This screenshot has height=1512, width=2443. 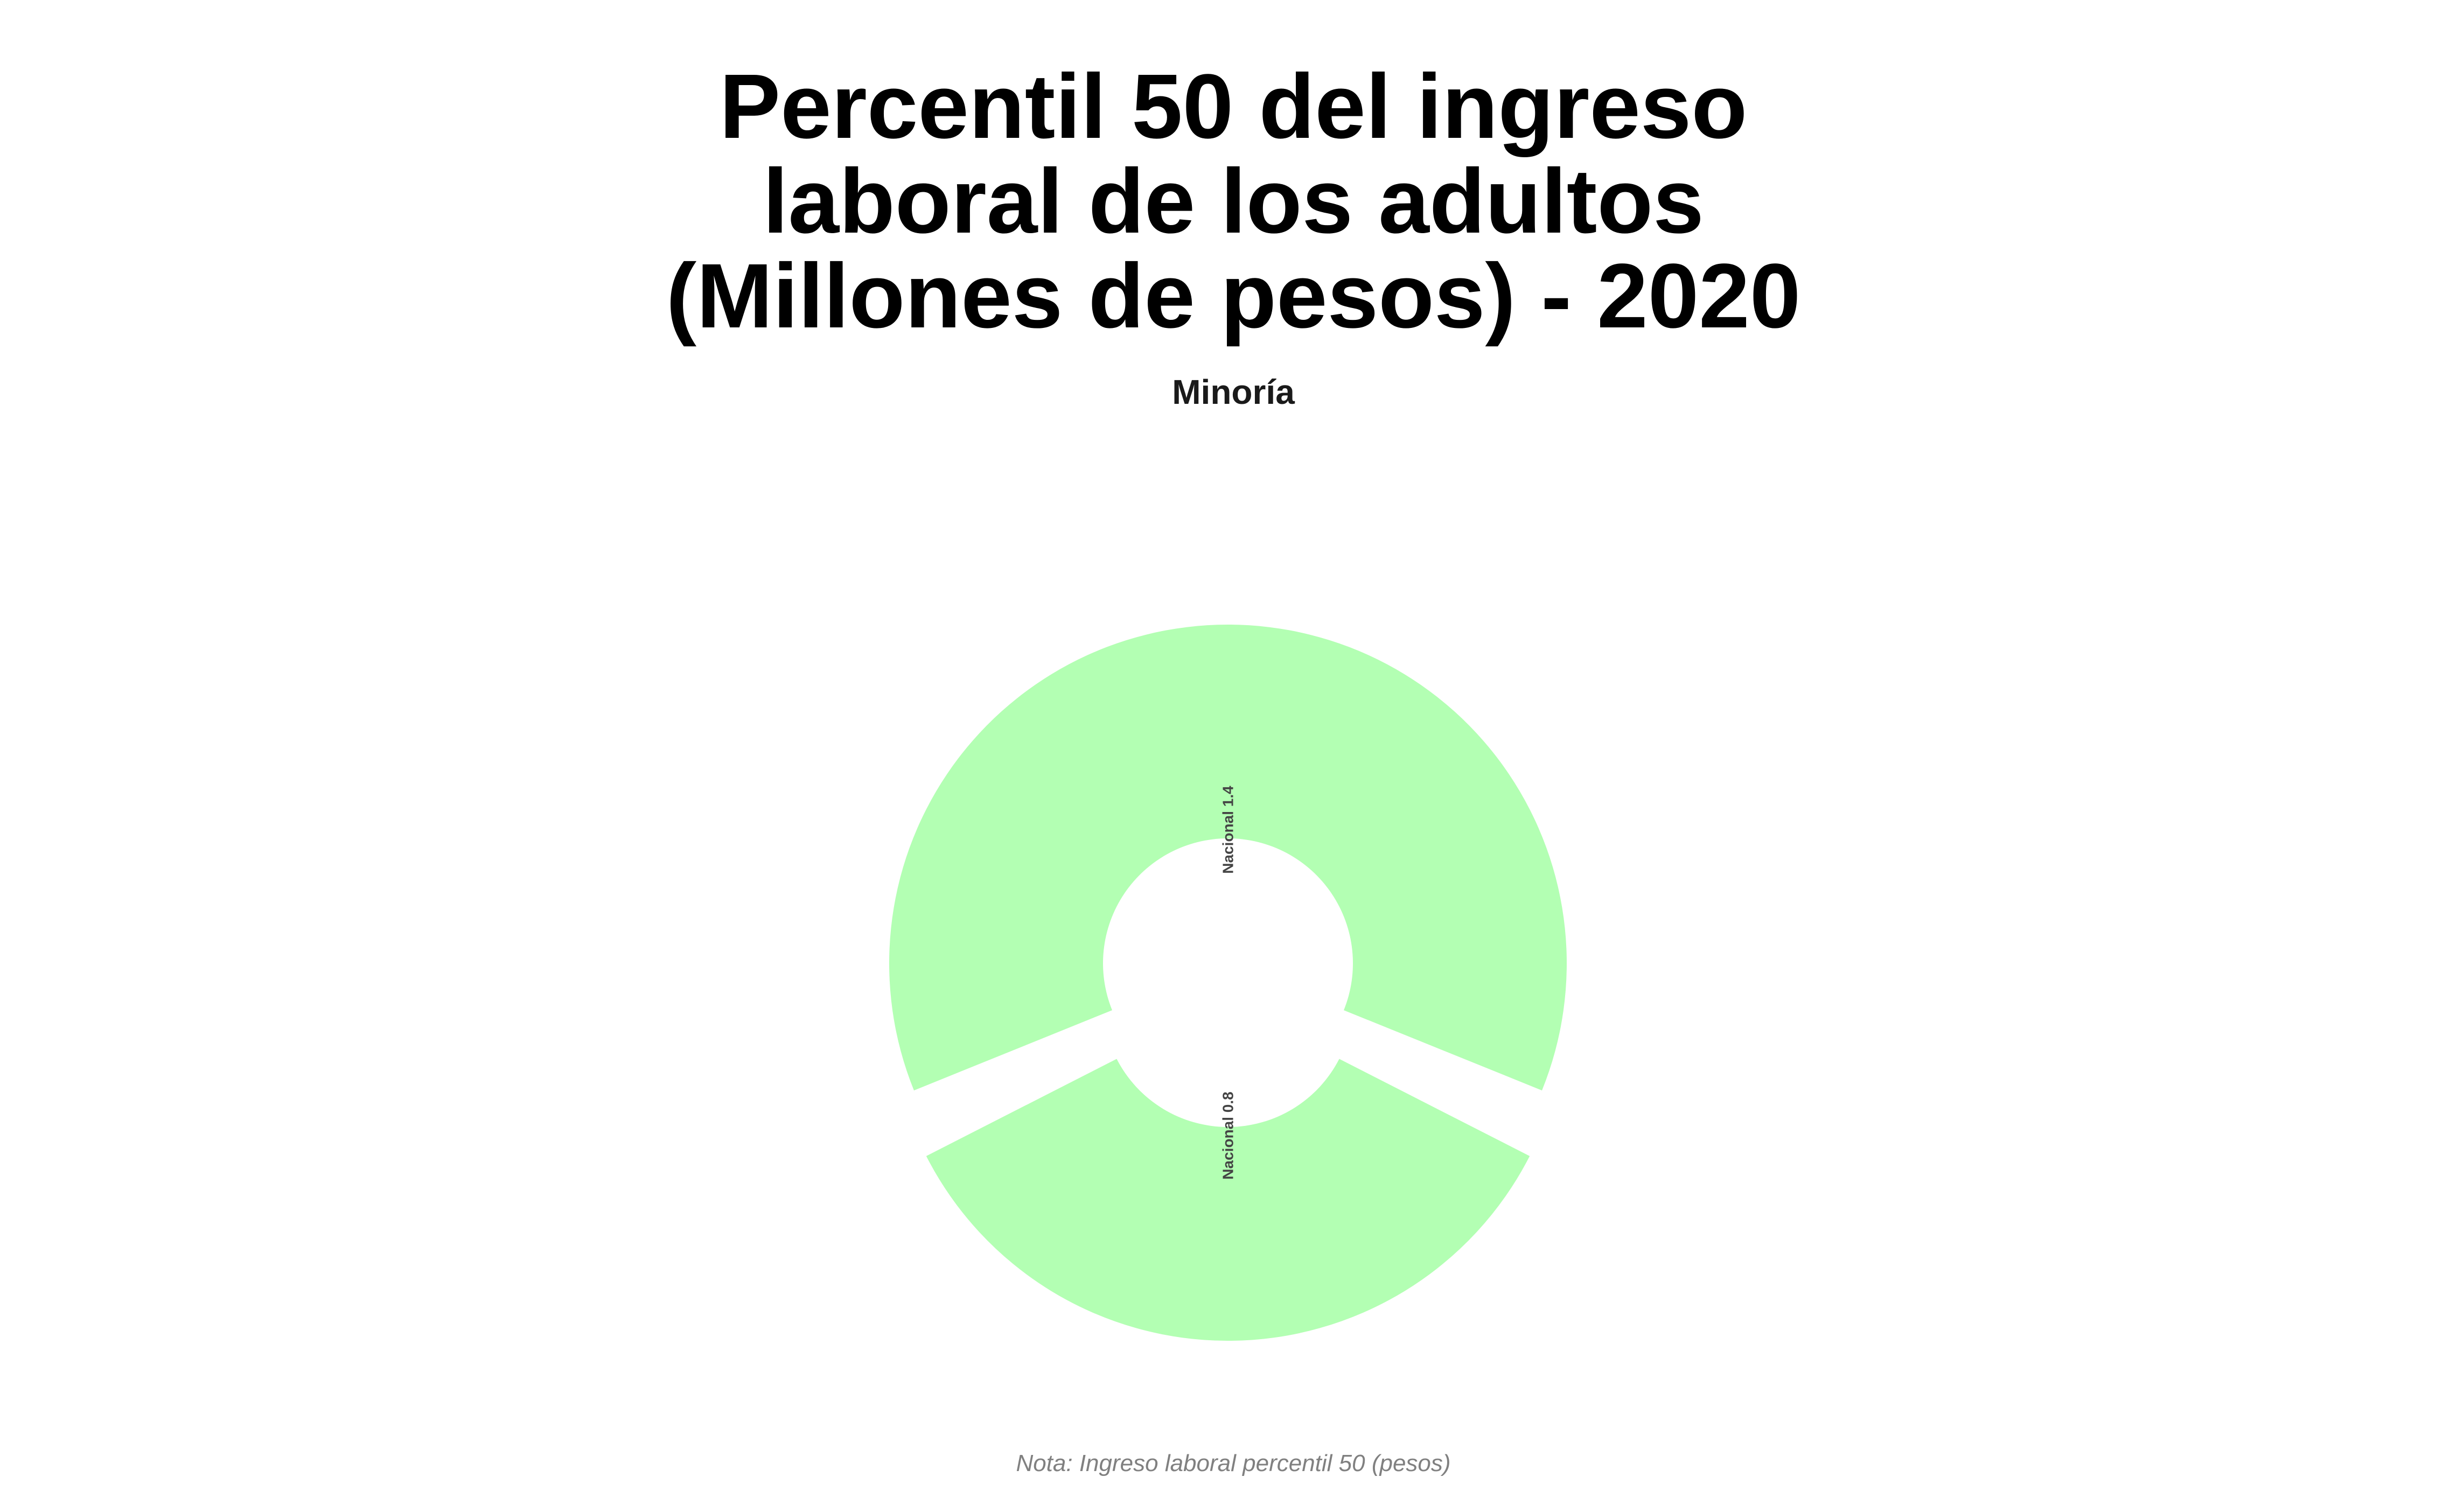 I want to click on chart-subtitle: Minoría, so click(x=1233, y=392).